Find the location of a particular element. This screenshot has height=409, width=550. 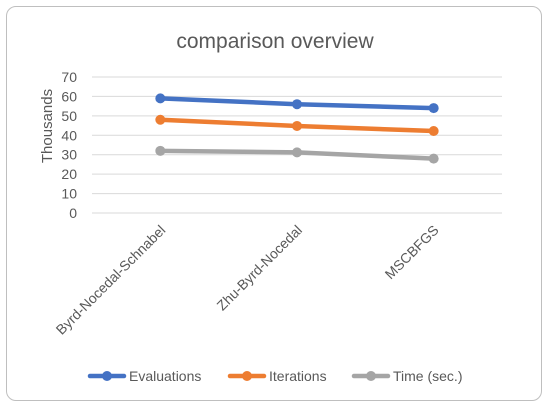

x-tick-label: MSCBFGS is located at coordinates (412, 252).